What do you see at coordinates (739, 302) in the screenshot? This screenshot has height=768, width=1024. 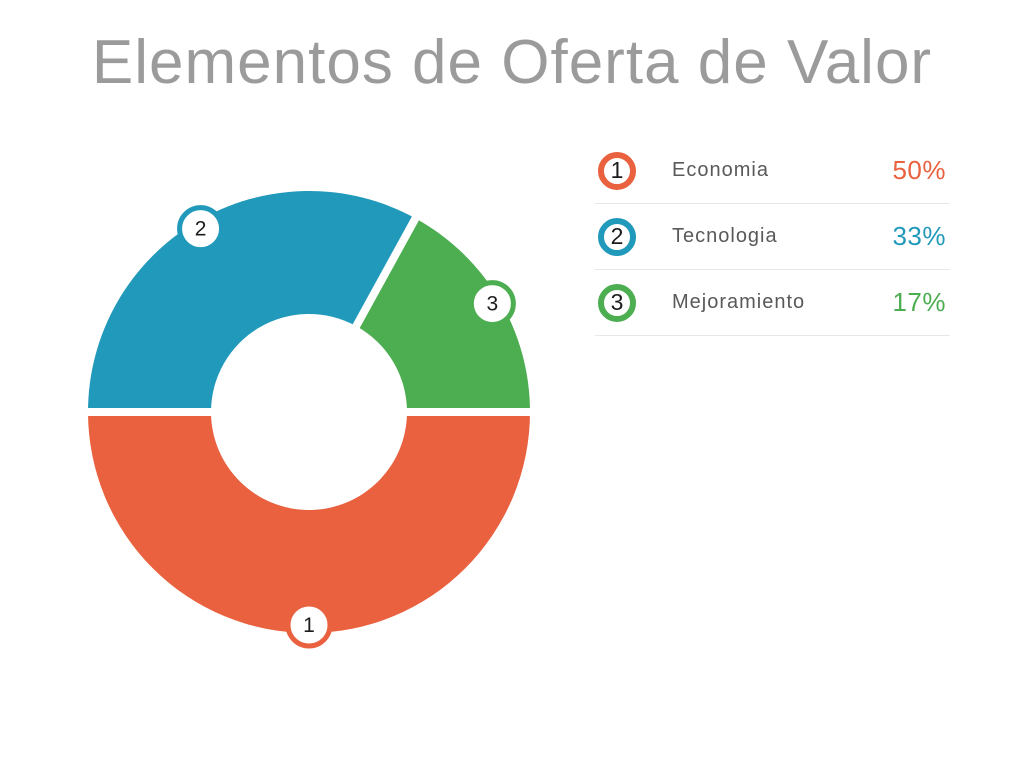 I see `legend-label: Mejoramiento` at bounding box center [739, 302].